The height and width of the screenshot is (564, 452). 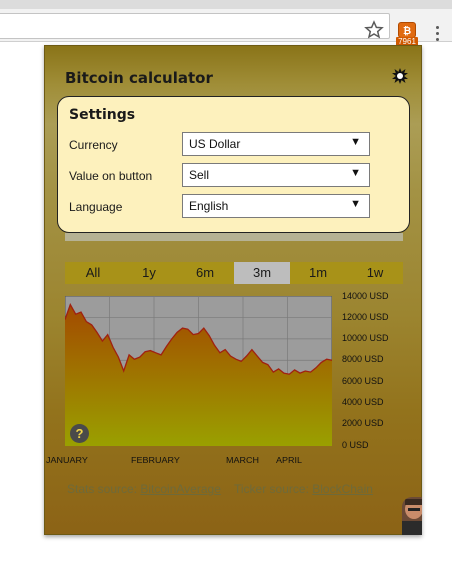 What do you see at coordinates (438, 35) in the screenshot?
I see `browser-menu-icon` at bounding box center [438, 35].